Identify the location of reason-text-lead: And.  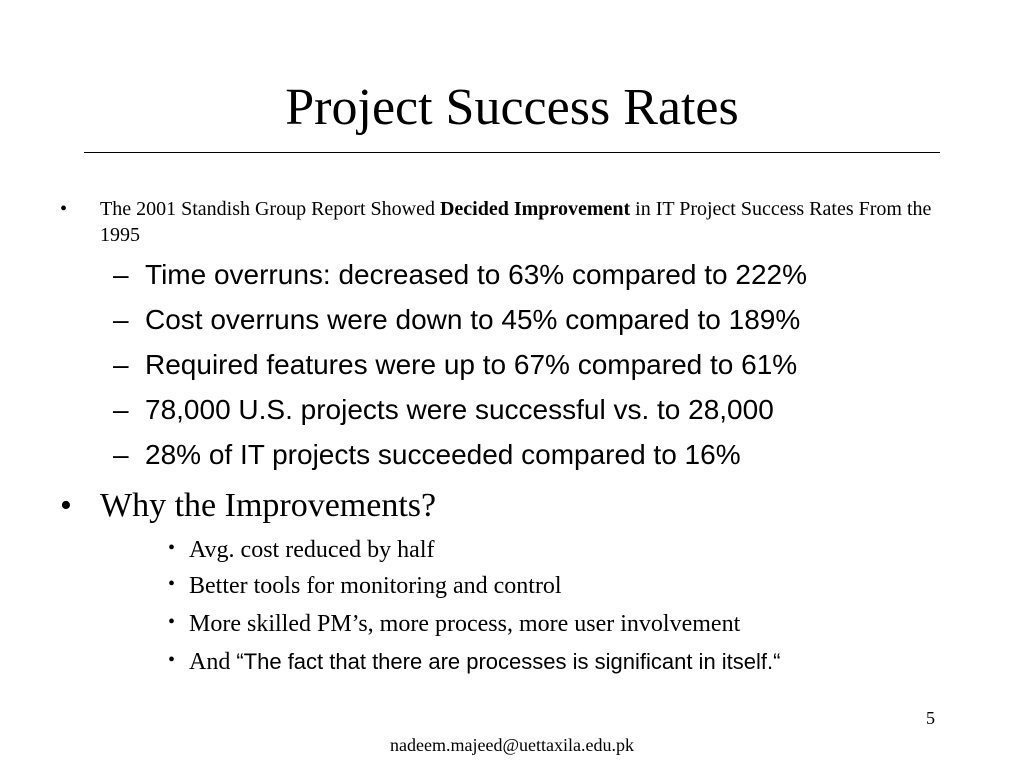
(213, 662).